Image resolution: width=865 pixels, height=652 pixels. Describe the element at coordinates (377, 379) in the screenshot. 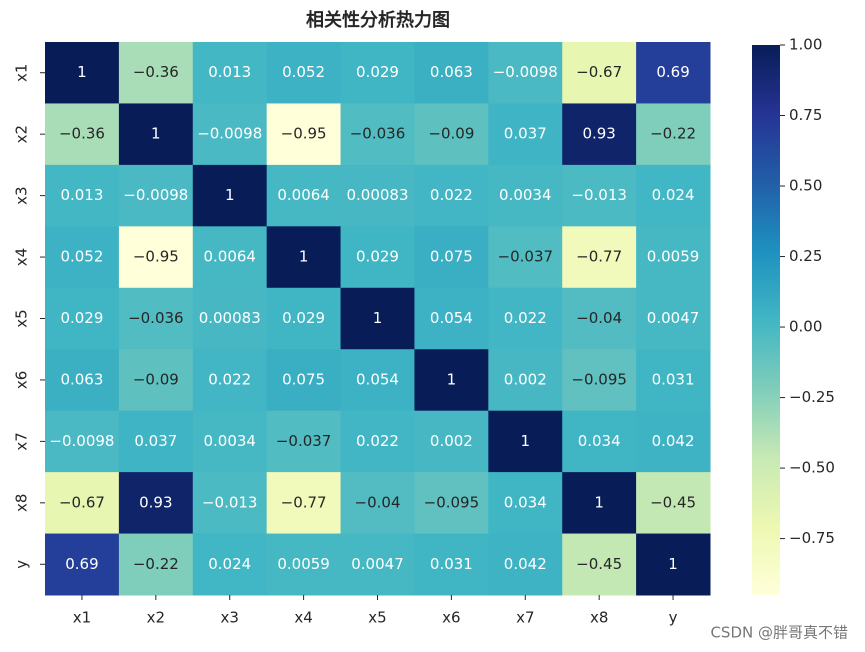

I see `cell-label: 0.054` at that location.